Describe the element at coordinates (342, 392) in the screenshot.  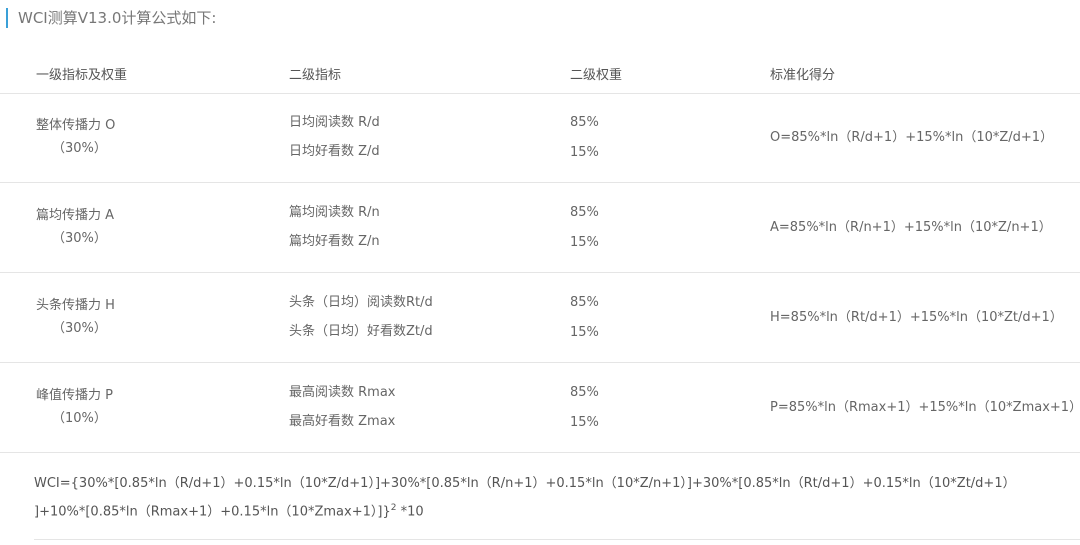
I see `secondary-indicator: 最高阅读数 Rmax` at that location.